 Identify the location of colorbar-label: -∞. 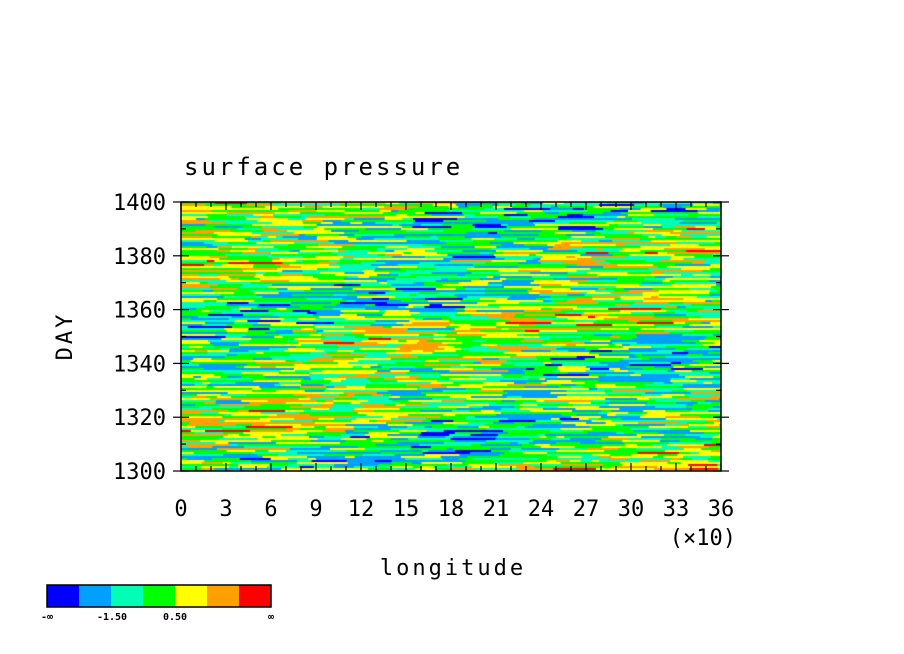
(47, 617).